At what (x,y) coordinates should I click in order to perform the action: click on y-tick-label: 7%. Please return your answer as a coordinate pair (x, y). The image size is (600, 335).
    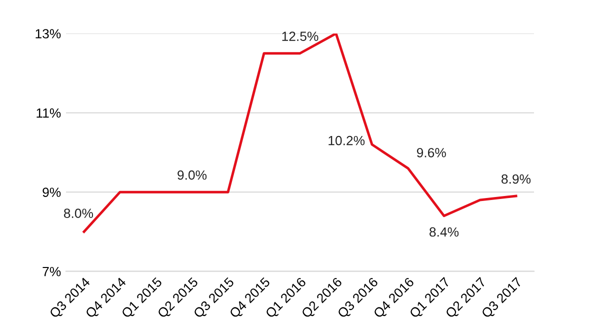
    Looking at the image, I should click on (51, 271).